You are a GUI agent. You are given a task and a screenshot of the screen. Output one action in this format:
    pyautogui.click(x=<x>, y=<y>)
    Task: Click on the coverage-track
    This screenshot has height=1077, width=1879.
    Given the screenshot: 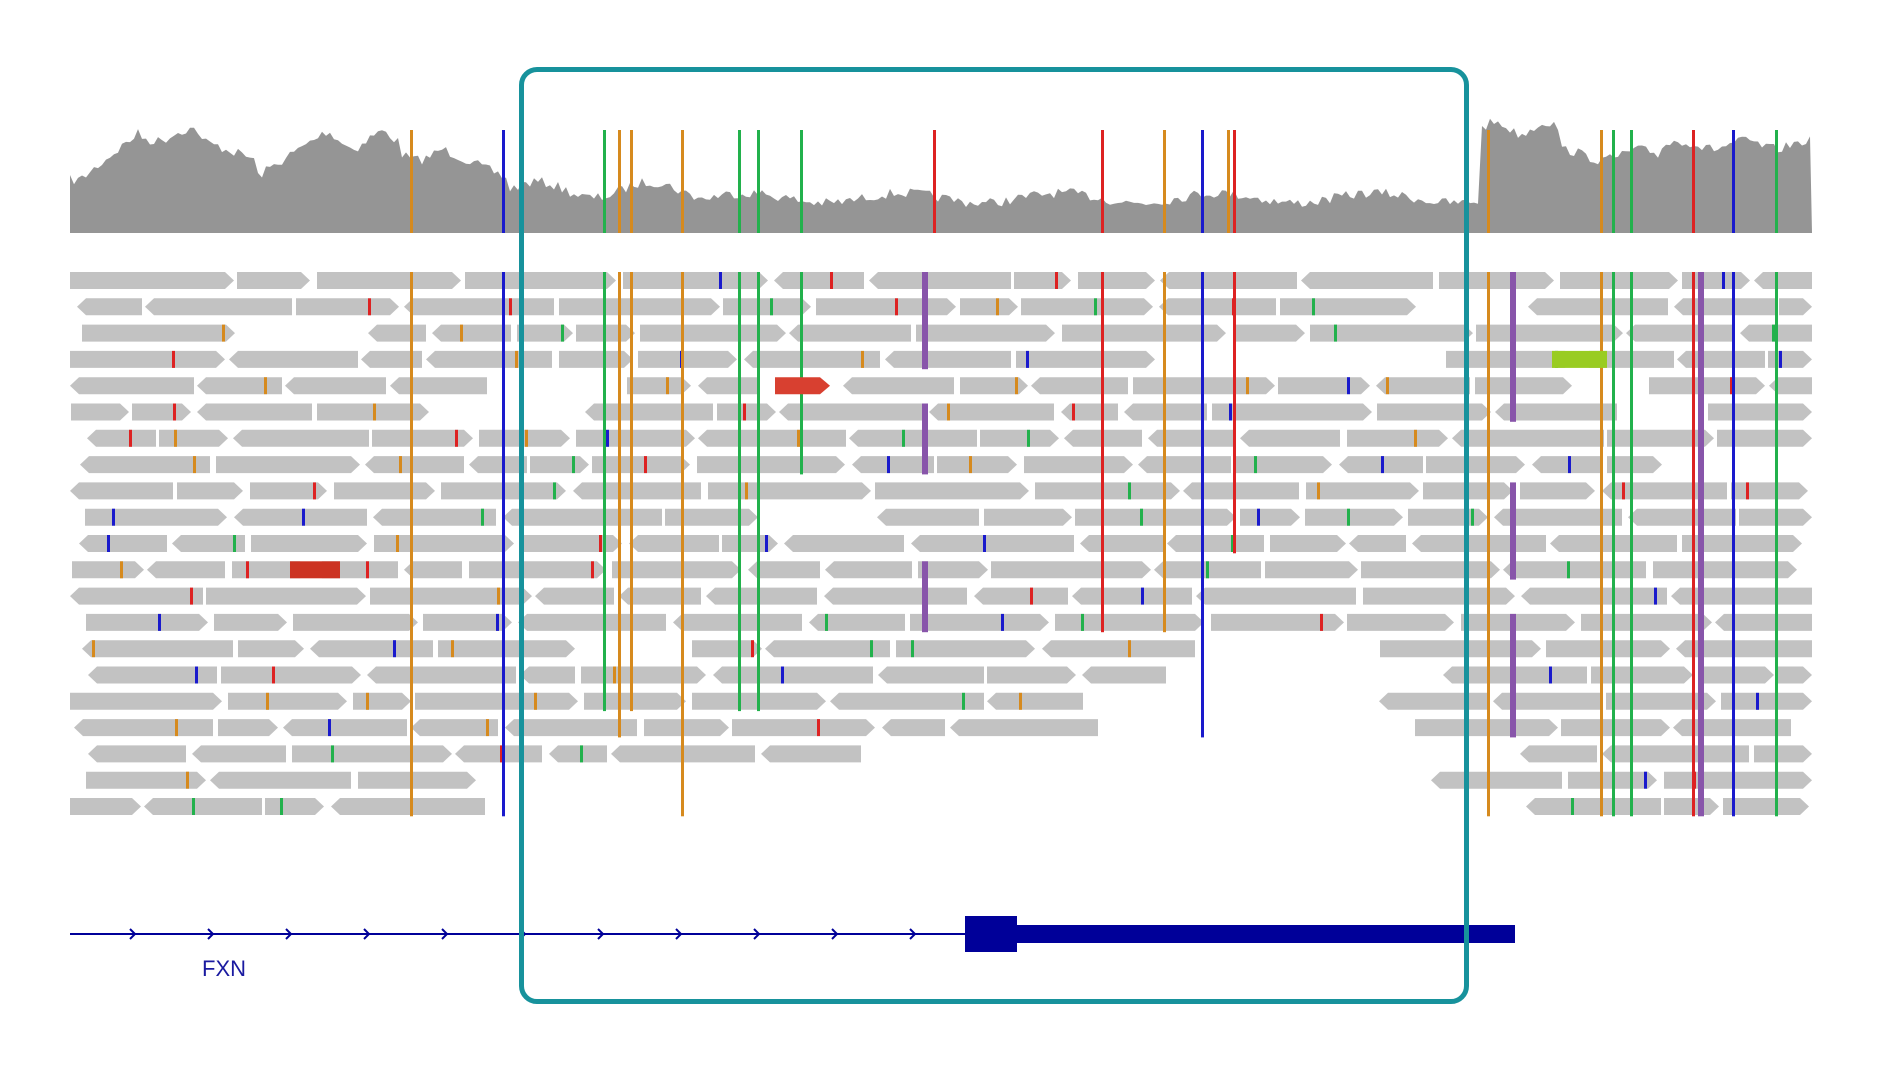 What is the action you would take?
    pyautogui.click(x=941, y=175)
    